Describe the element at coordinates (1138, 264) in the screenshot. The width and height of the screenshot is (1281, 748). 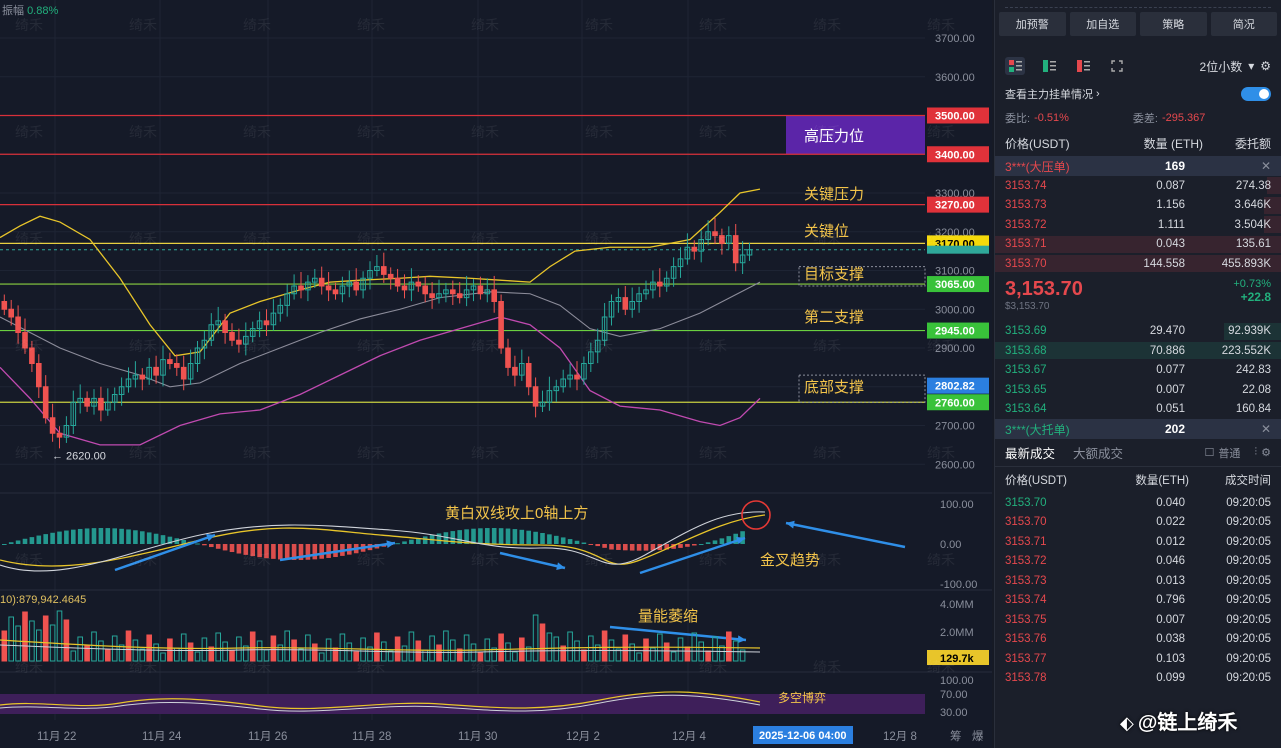
I see `ask-row: 3153.70 144.558 455.893K` at that location.